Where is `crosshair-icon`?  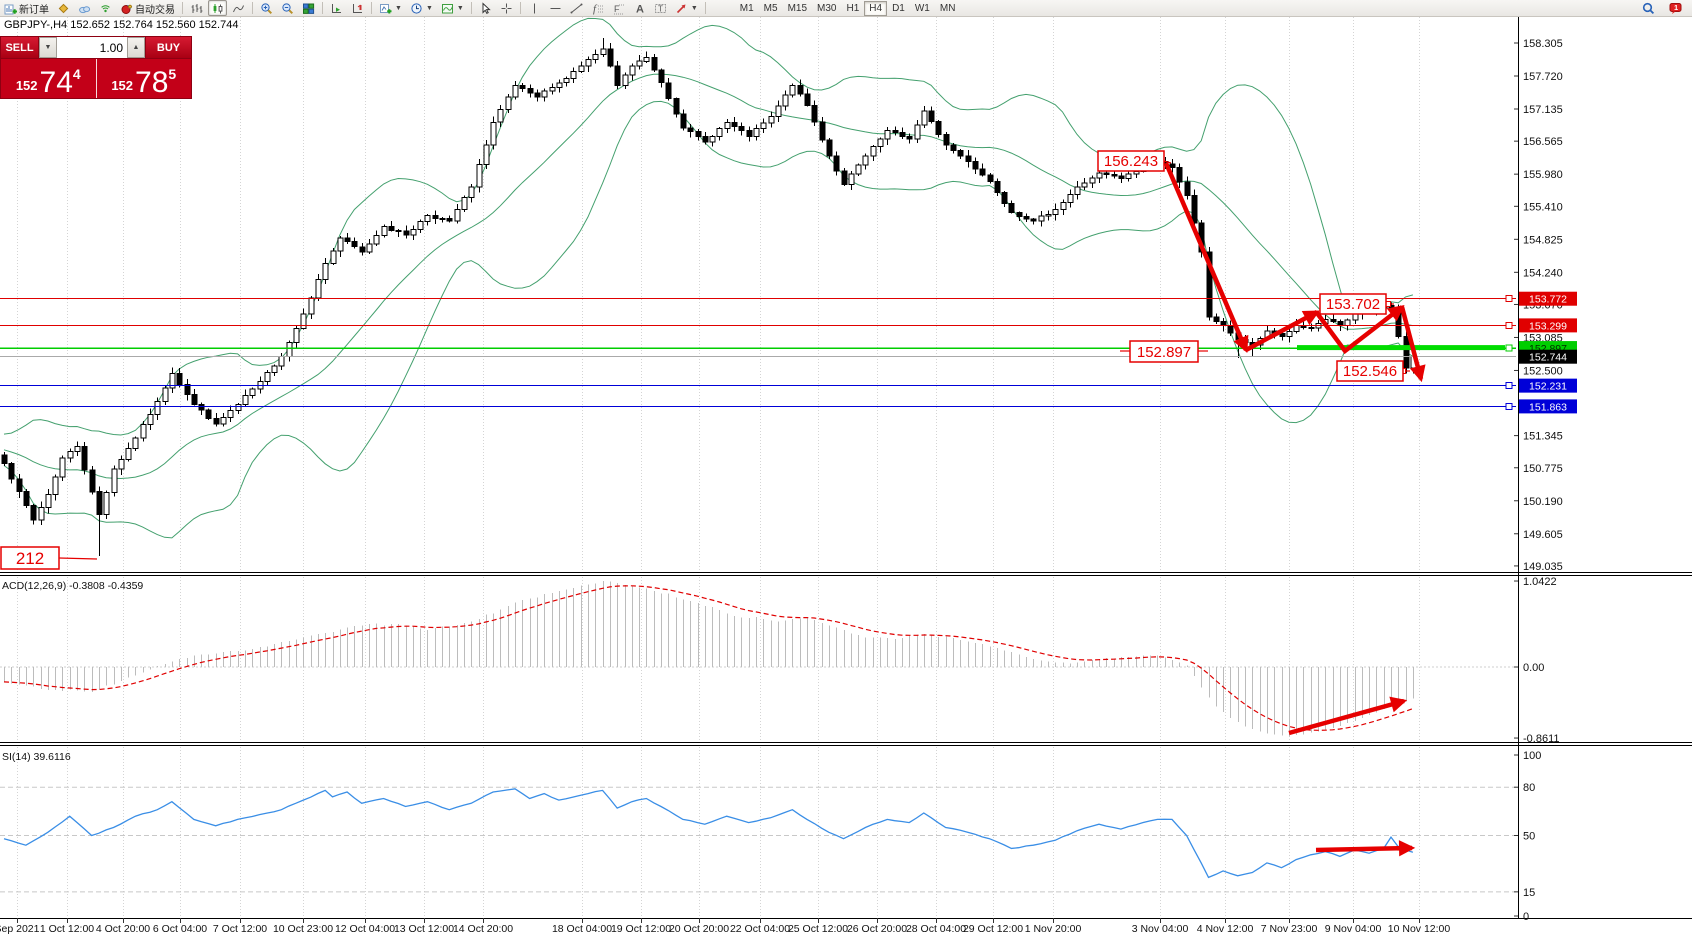
crosshair-icon is located at coordinates (506, 8).